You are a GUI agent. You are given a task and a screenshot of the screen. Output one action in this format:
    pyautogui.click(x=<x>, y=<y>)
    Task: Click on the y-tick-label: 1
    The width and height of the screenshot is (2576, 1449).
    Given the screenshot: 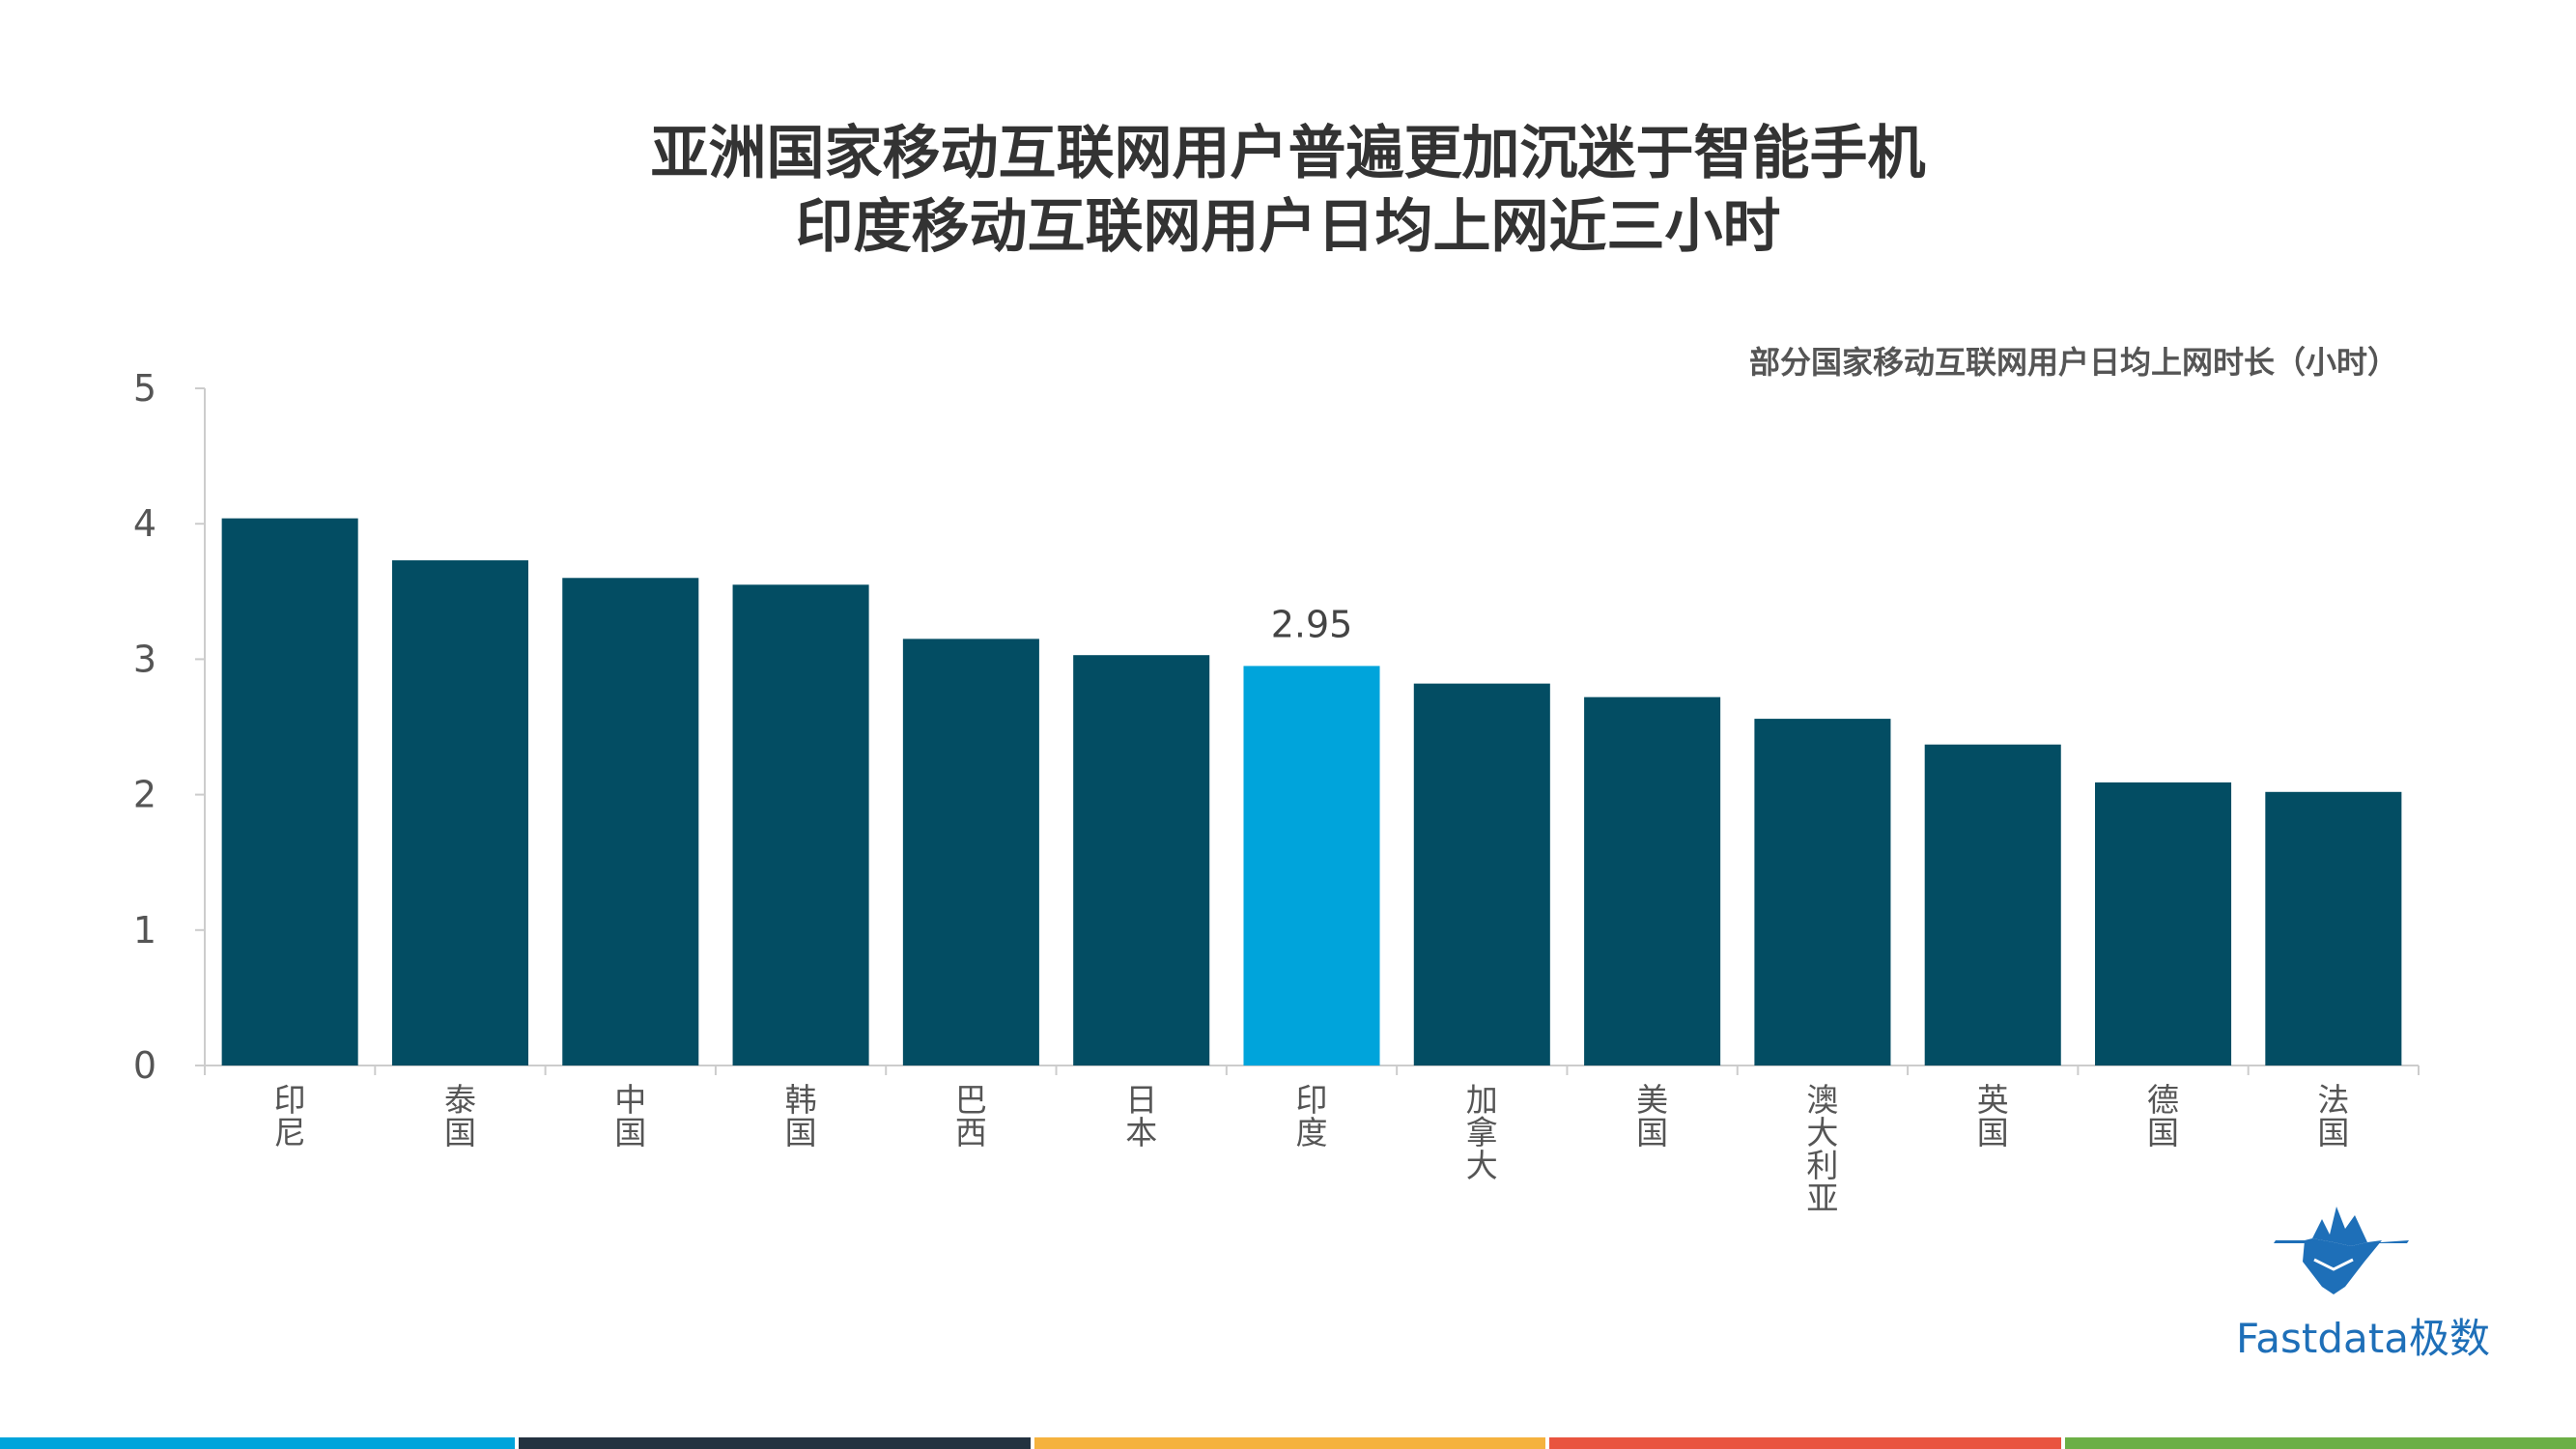 What is the action you would take?
    pyautogui.click(x=144, y=930)
    